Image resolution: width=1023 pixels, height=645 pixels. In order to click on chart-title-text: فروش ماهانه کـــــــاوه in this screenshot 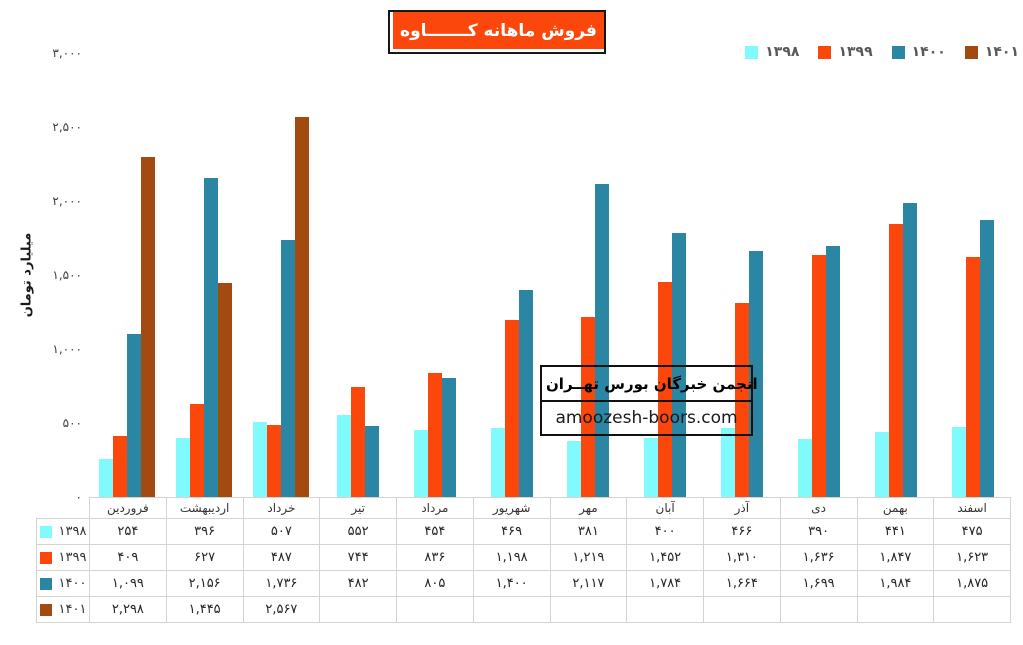, I will do `click(498, 30)`.